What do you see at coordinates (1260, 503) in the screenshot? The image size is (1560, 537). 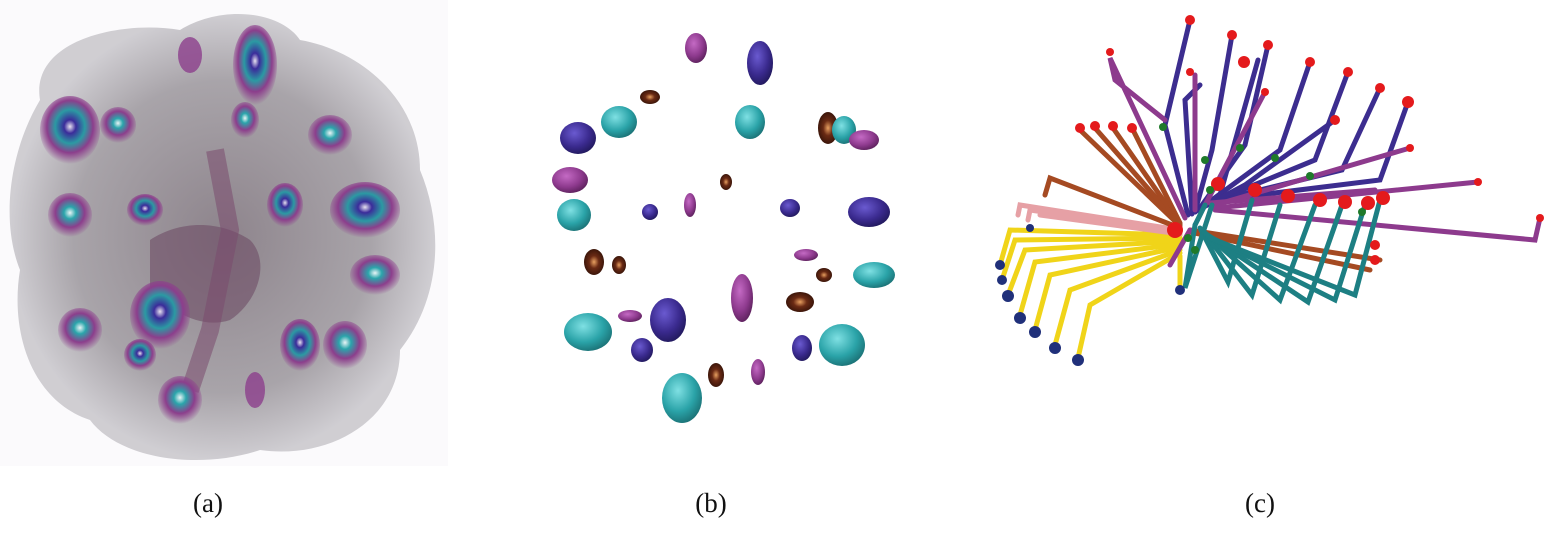 I see `caption-c: (c)` at bounding box center [1260, 503].